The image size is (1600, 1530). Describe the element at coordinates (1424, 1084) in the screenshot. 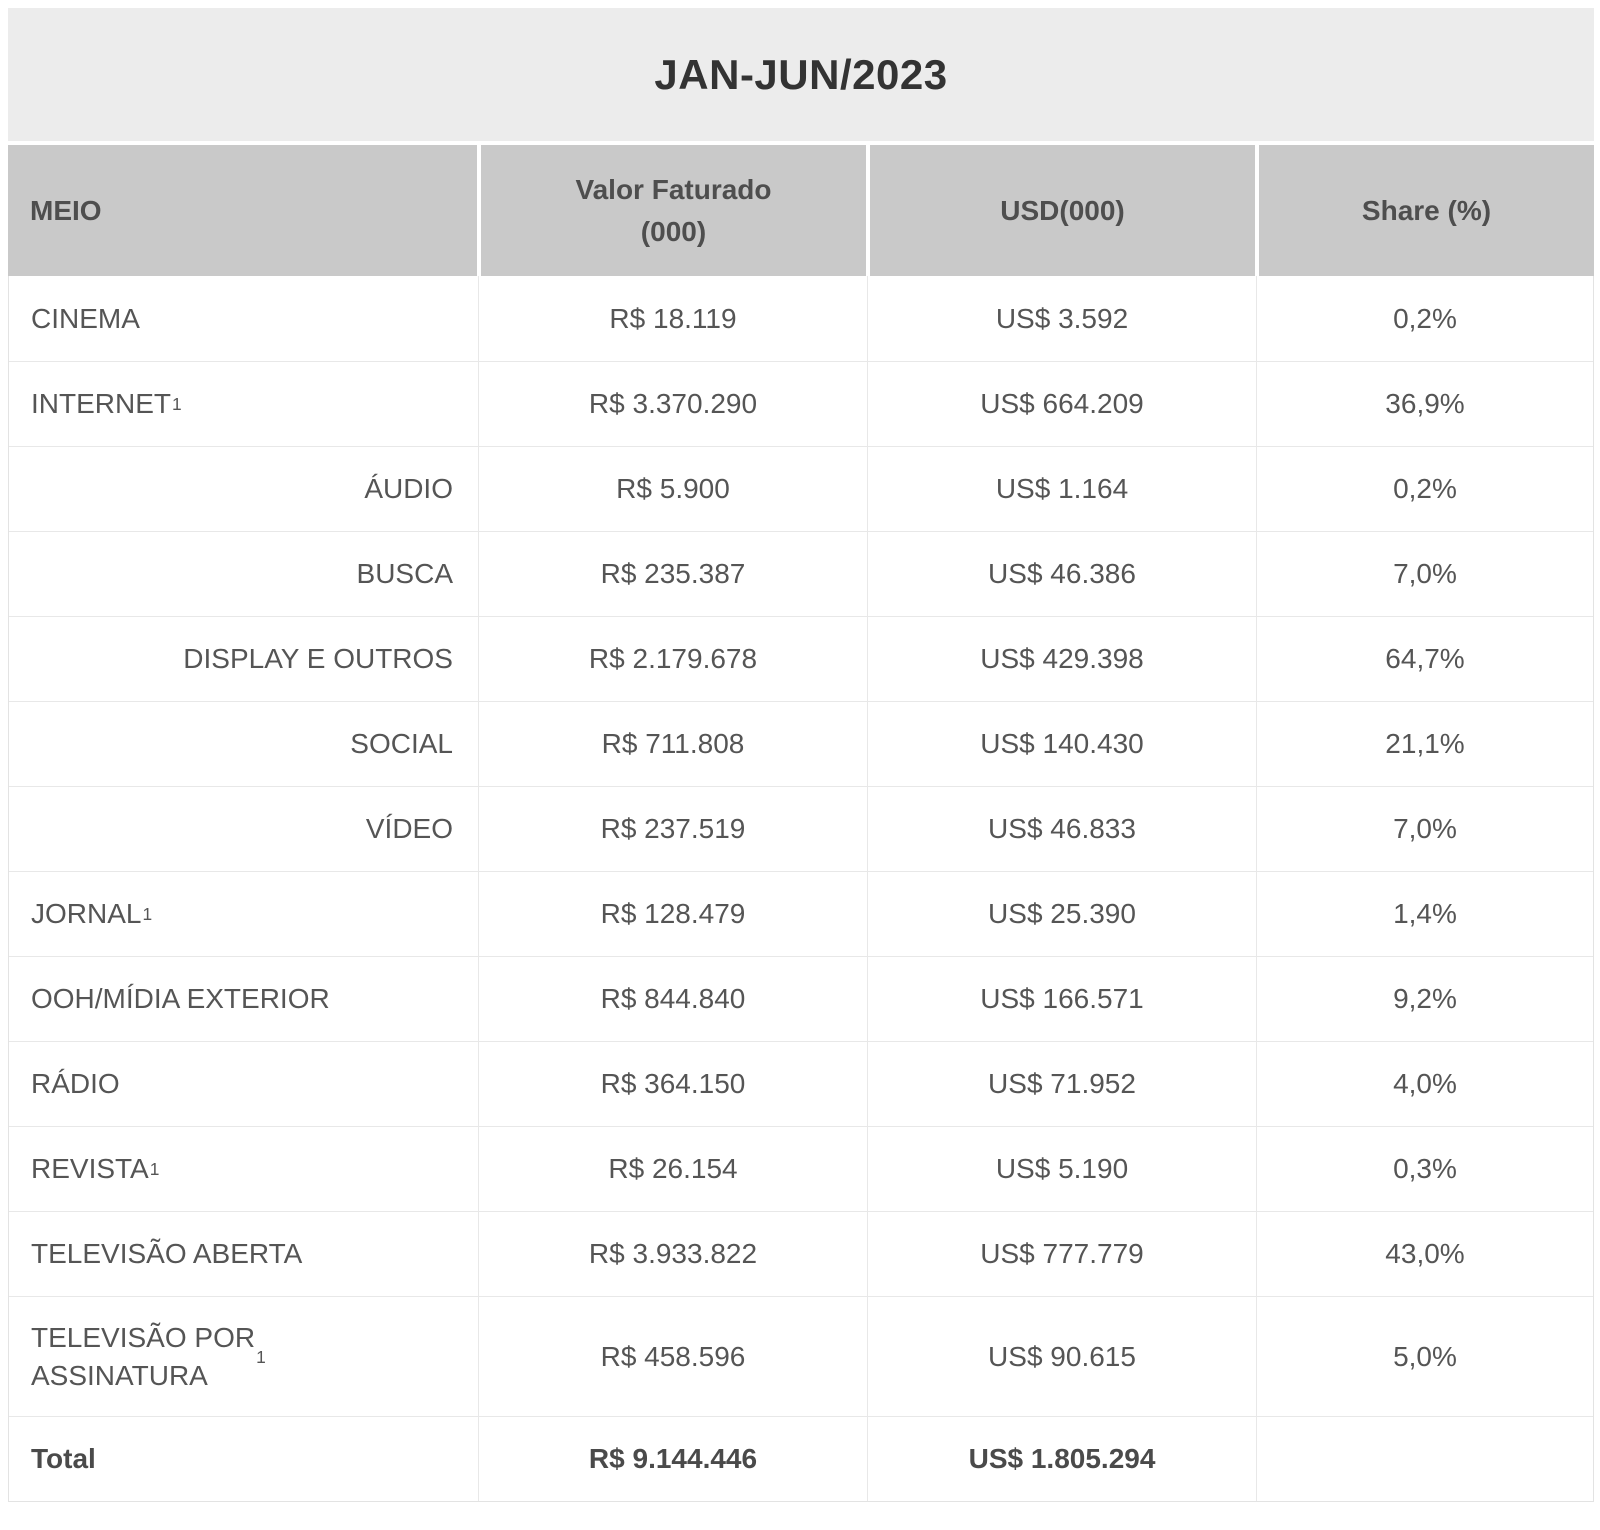

I see `cell-share: 4,0%` at that location.